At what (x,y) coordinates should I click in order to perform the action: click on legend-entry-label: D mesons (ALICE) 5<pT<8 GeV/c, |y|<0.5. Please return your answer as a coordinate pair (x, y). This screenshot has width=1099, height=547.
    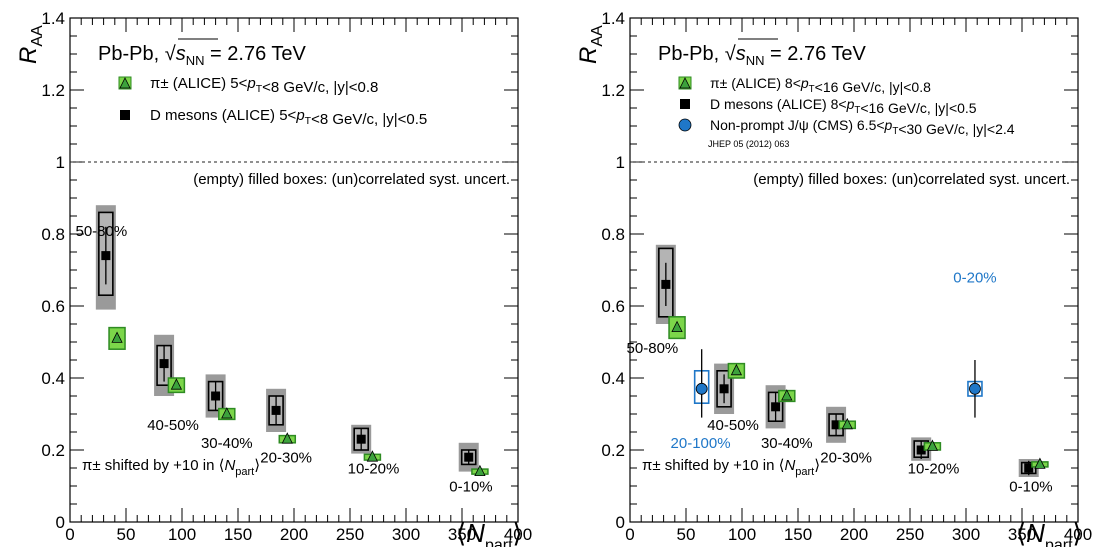
    Looking at the image, I should click on (288, 117).